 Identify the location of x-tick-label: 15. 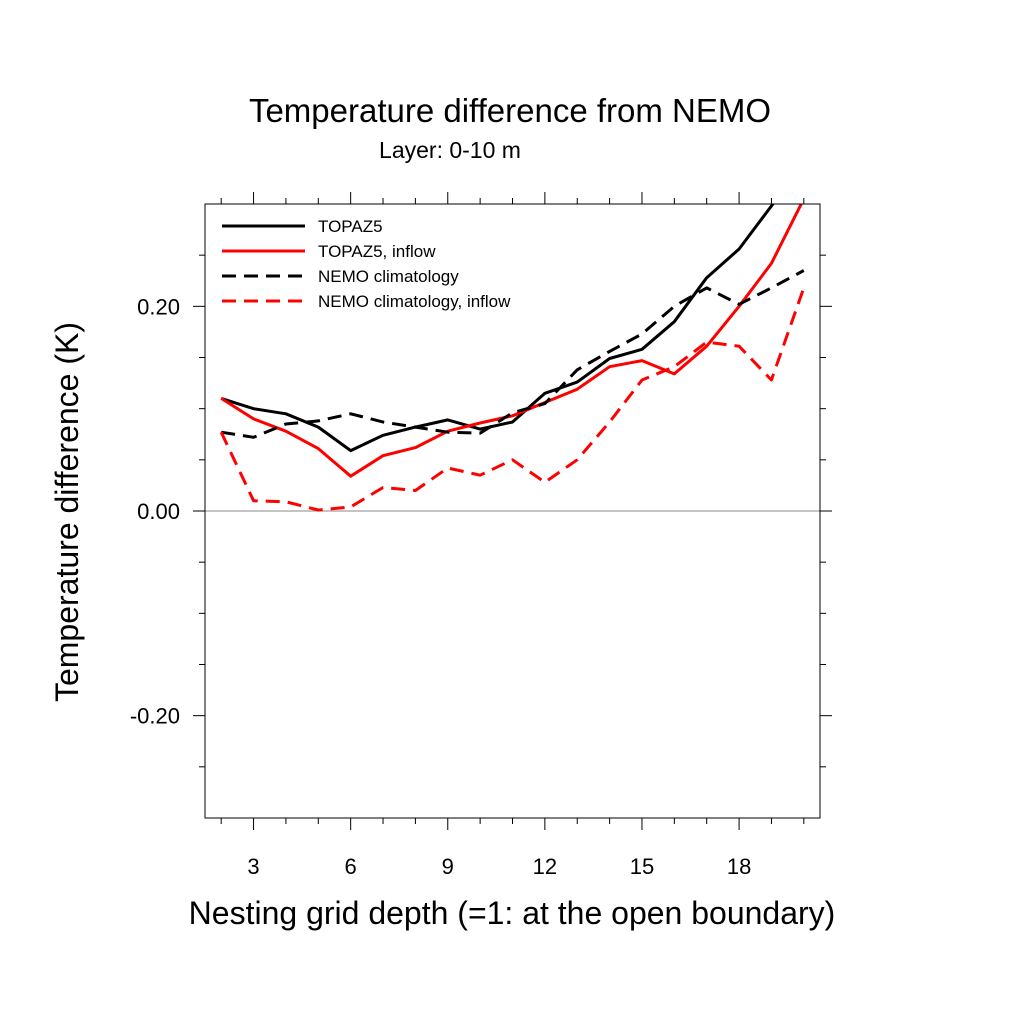
(642, 866).